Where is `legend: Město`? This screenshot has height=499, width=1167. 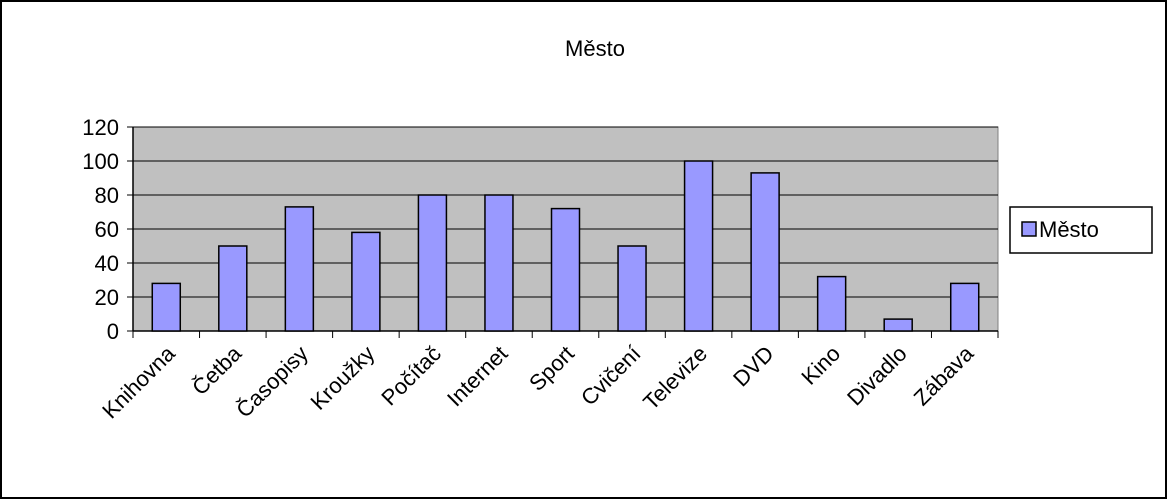
legend: Město is located at coordinates (1081, 230).